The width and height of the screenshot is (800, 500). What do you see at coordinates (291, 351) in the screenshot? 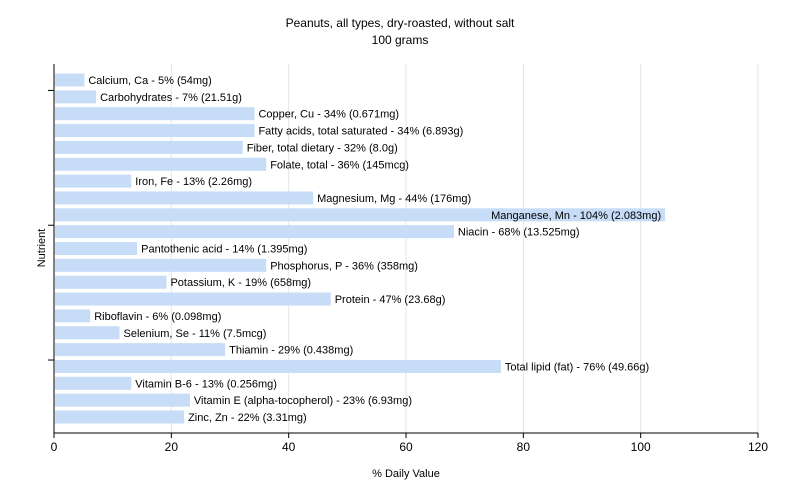
I see `bar-label: Thiamin - 29% (0.438mg)` at bounding box center [291, 351].